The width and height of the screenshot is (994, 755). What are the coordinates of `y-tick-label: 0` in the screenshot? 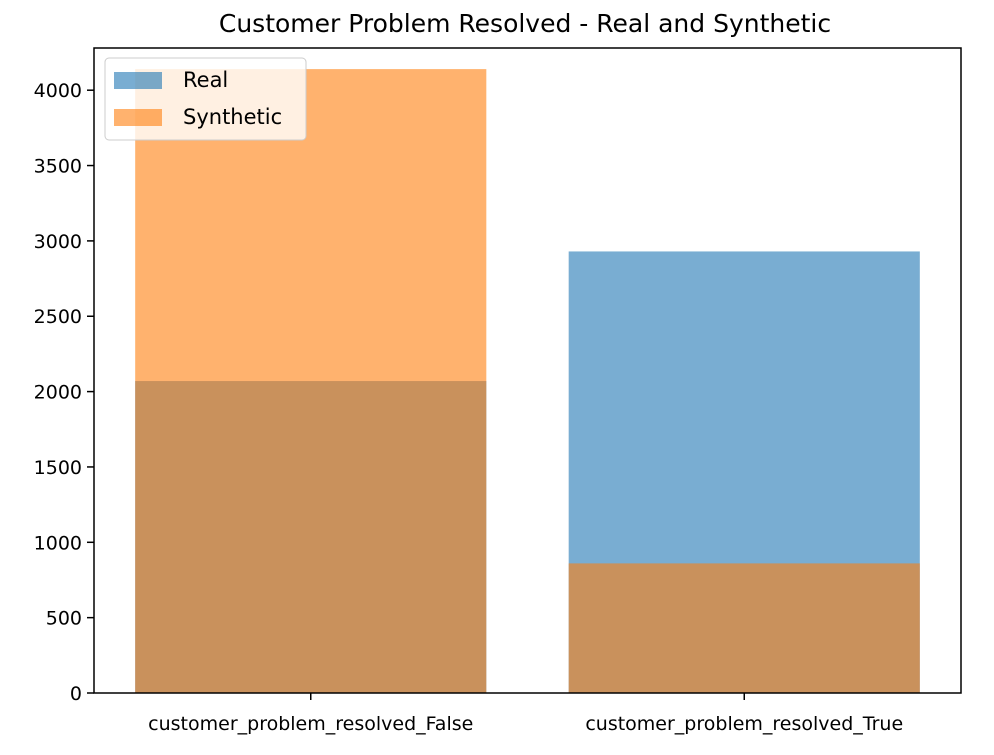 It's located at (76, 694).